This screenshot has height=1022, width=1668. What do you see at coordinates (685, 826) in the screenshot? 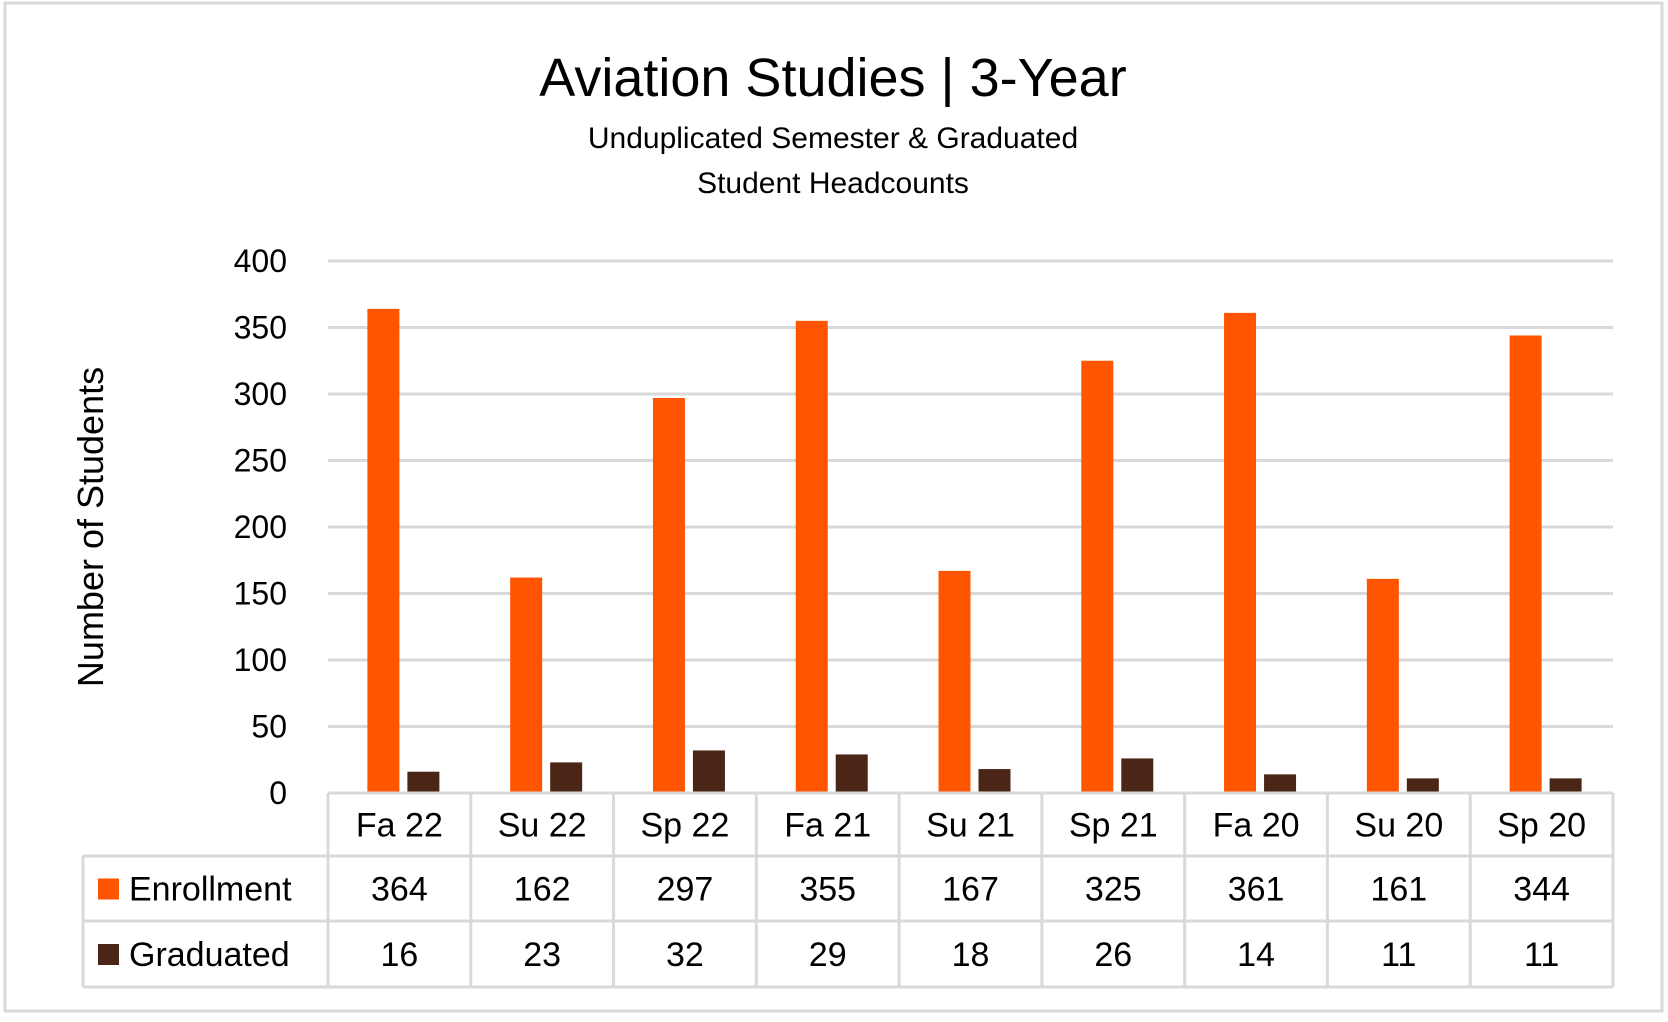
I see `x-tick-label: Sp 22` at bounding box center [685, 826].